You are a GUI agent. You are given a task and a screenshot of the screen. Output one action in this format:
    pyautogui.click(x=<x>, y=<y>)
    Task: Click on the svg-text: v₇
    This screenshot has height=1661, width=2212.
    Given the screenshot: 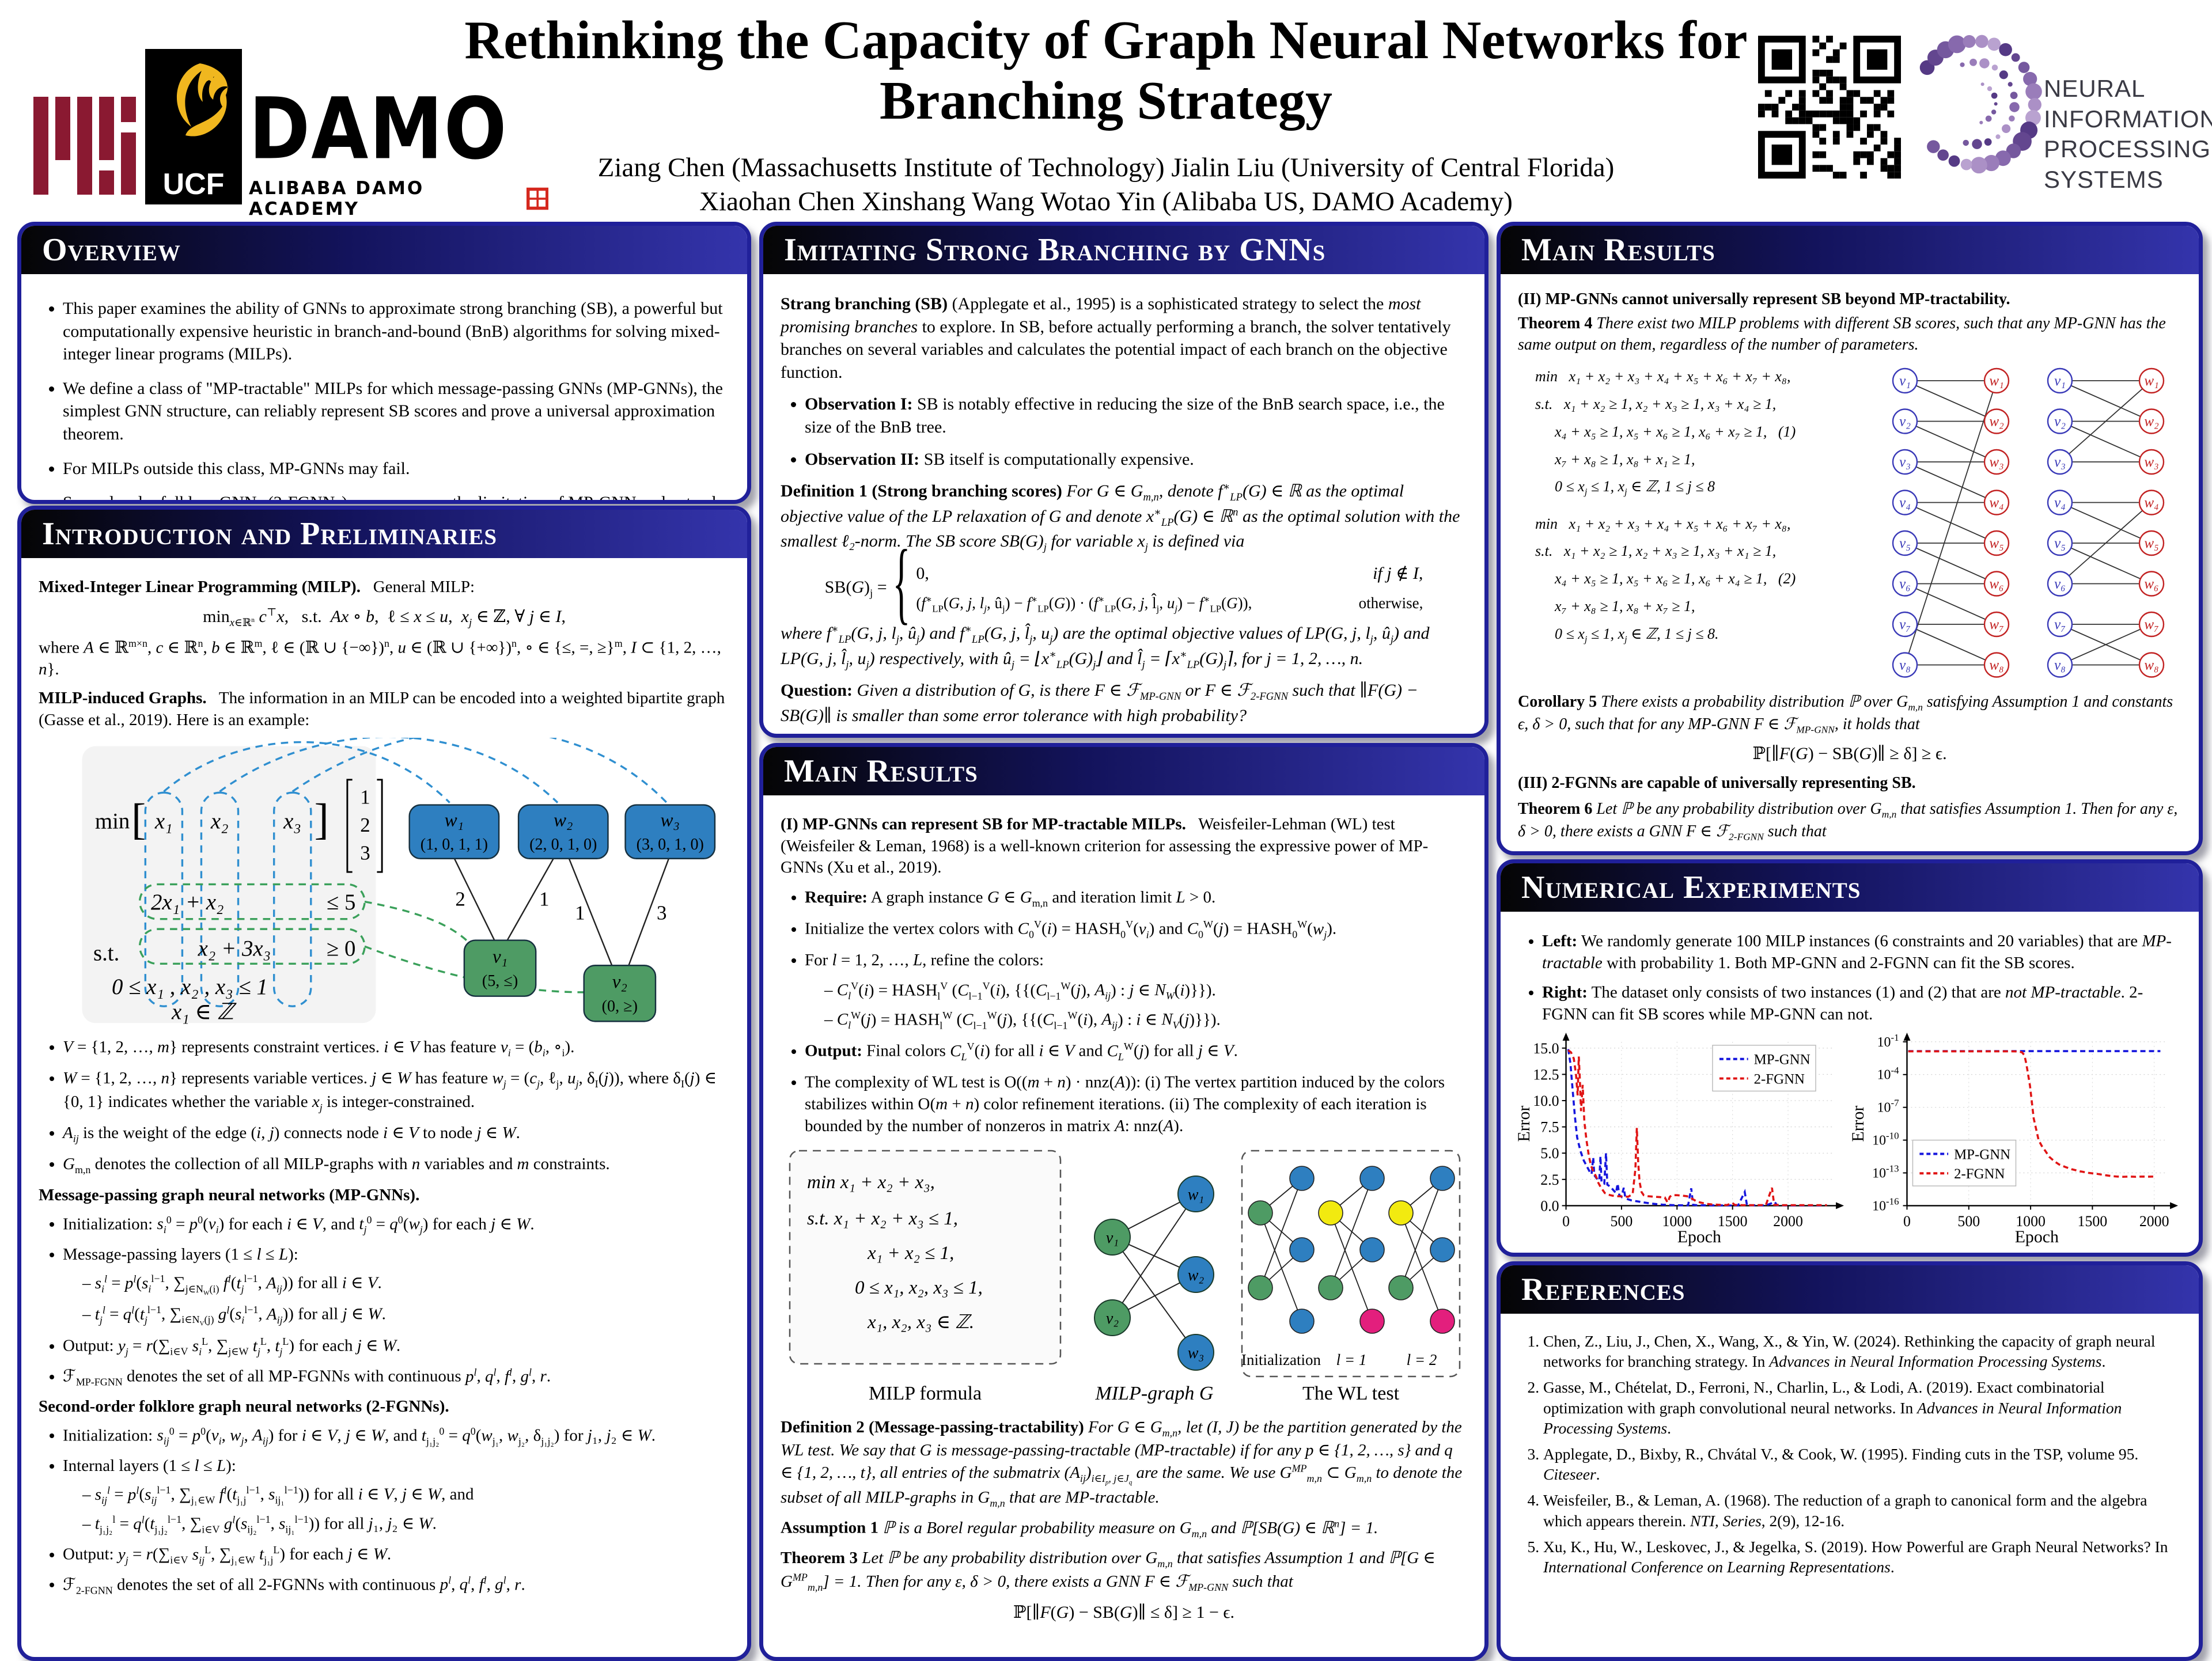 What is the action you would take?
    pyautogui.click(x=1905, y=624)
    